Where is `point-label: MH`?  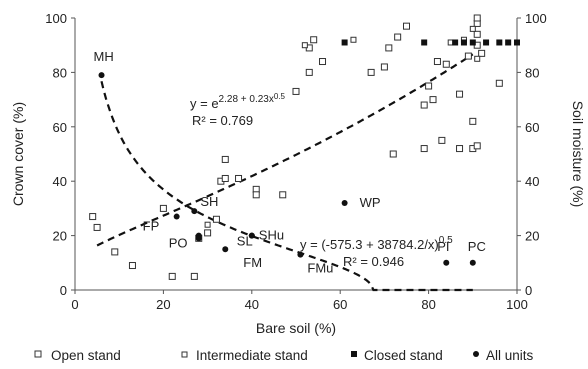 point-label: MH is located at coordinates (104, 56).